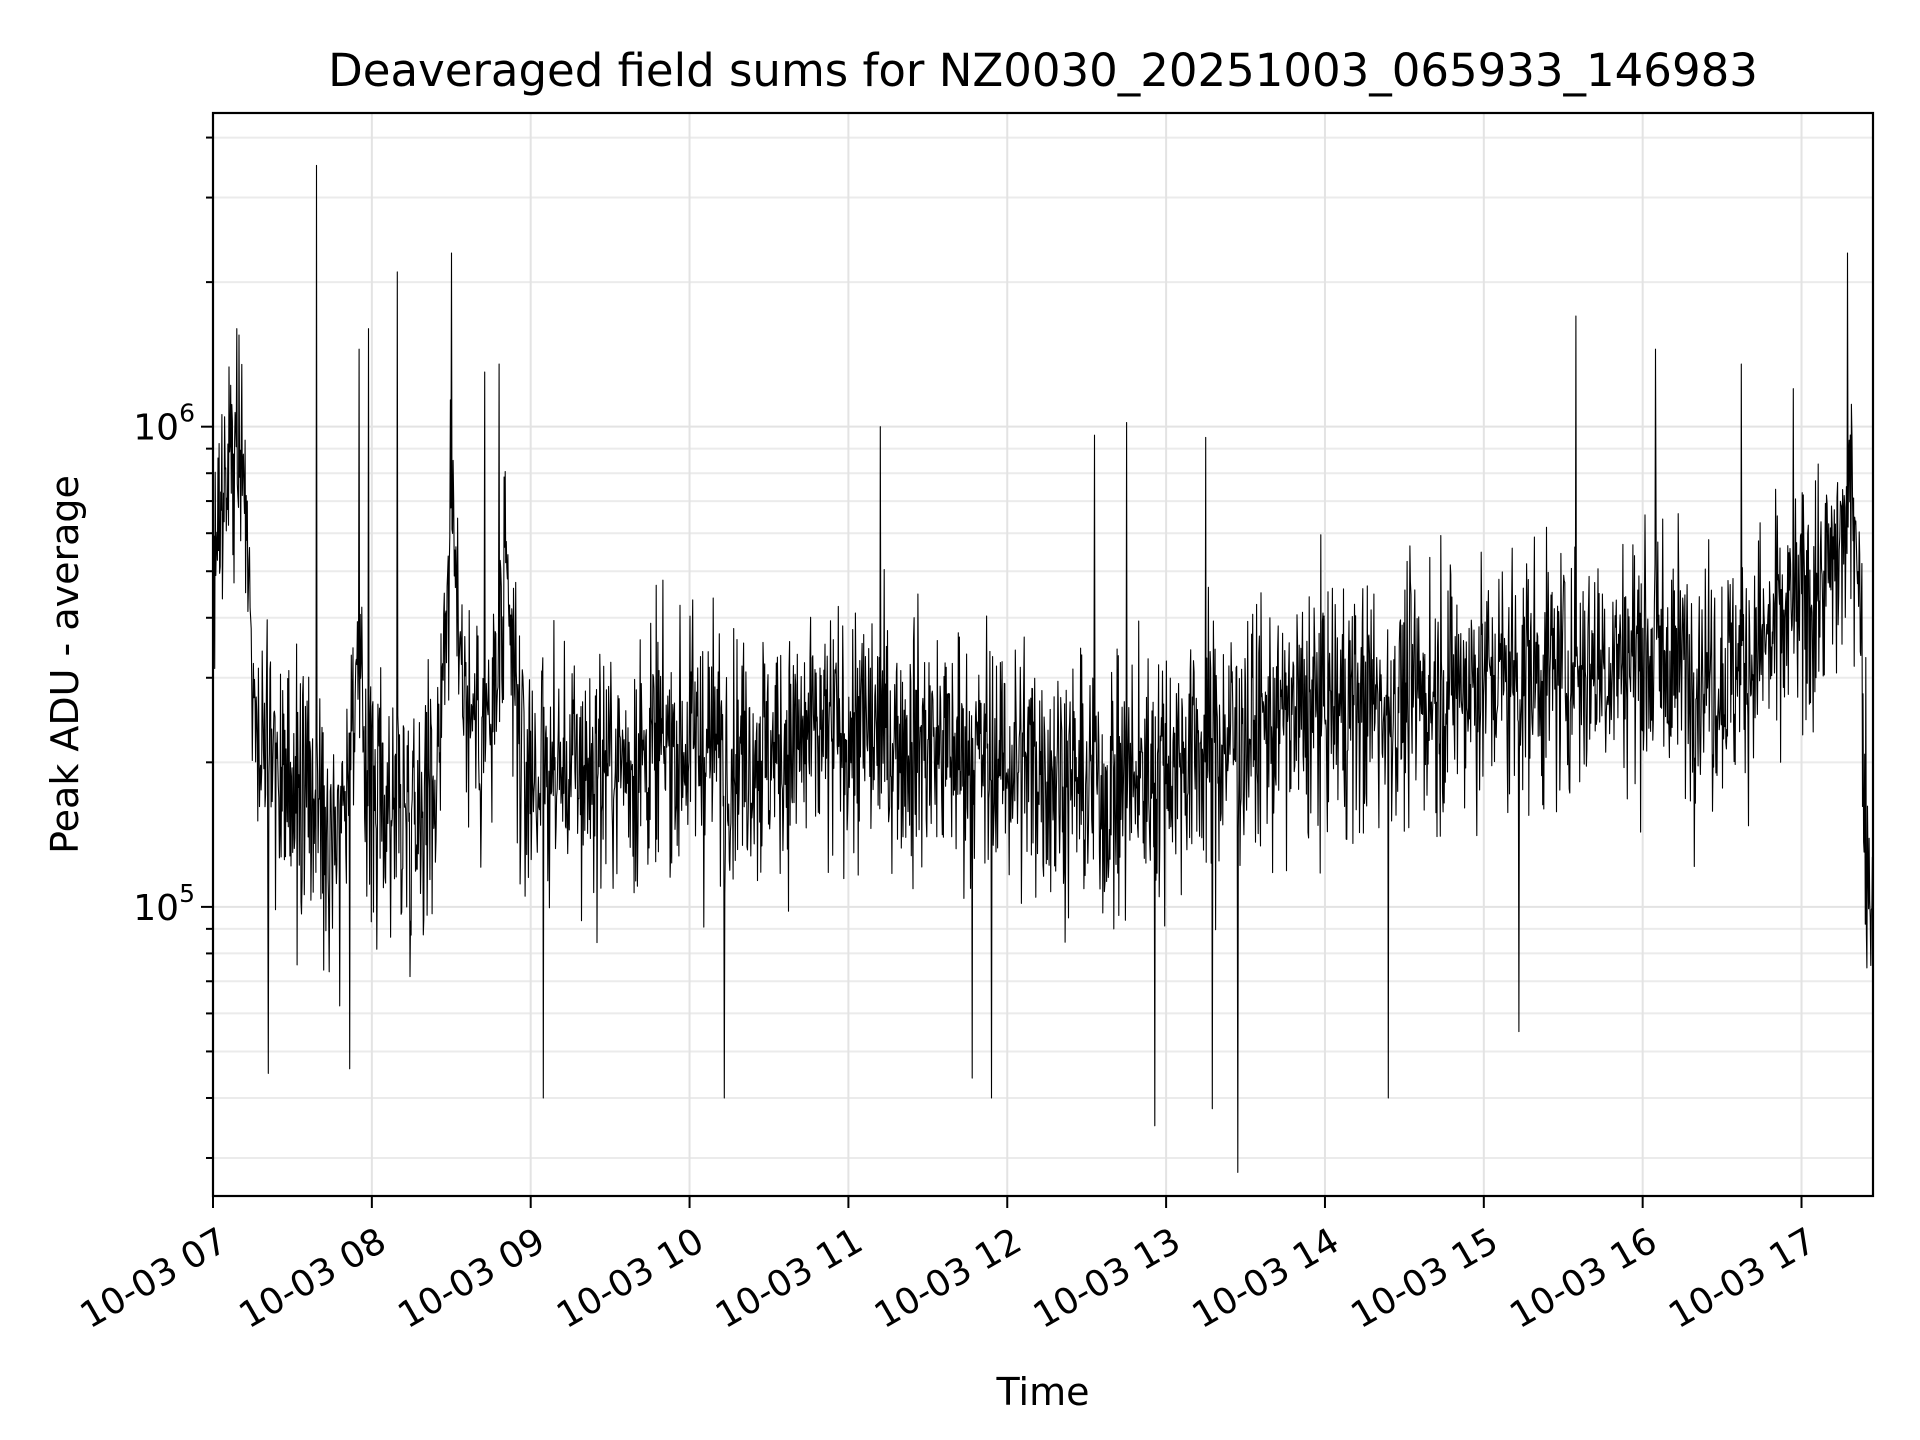 Image resolution: width=1920 pixels, height=1440 pixels. I want to click on x-tick-label: 10-03 10, so click(630, 1278).